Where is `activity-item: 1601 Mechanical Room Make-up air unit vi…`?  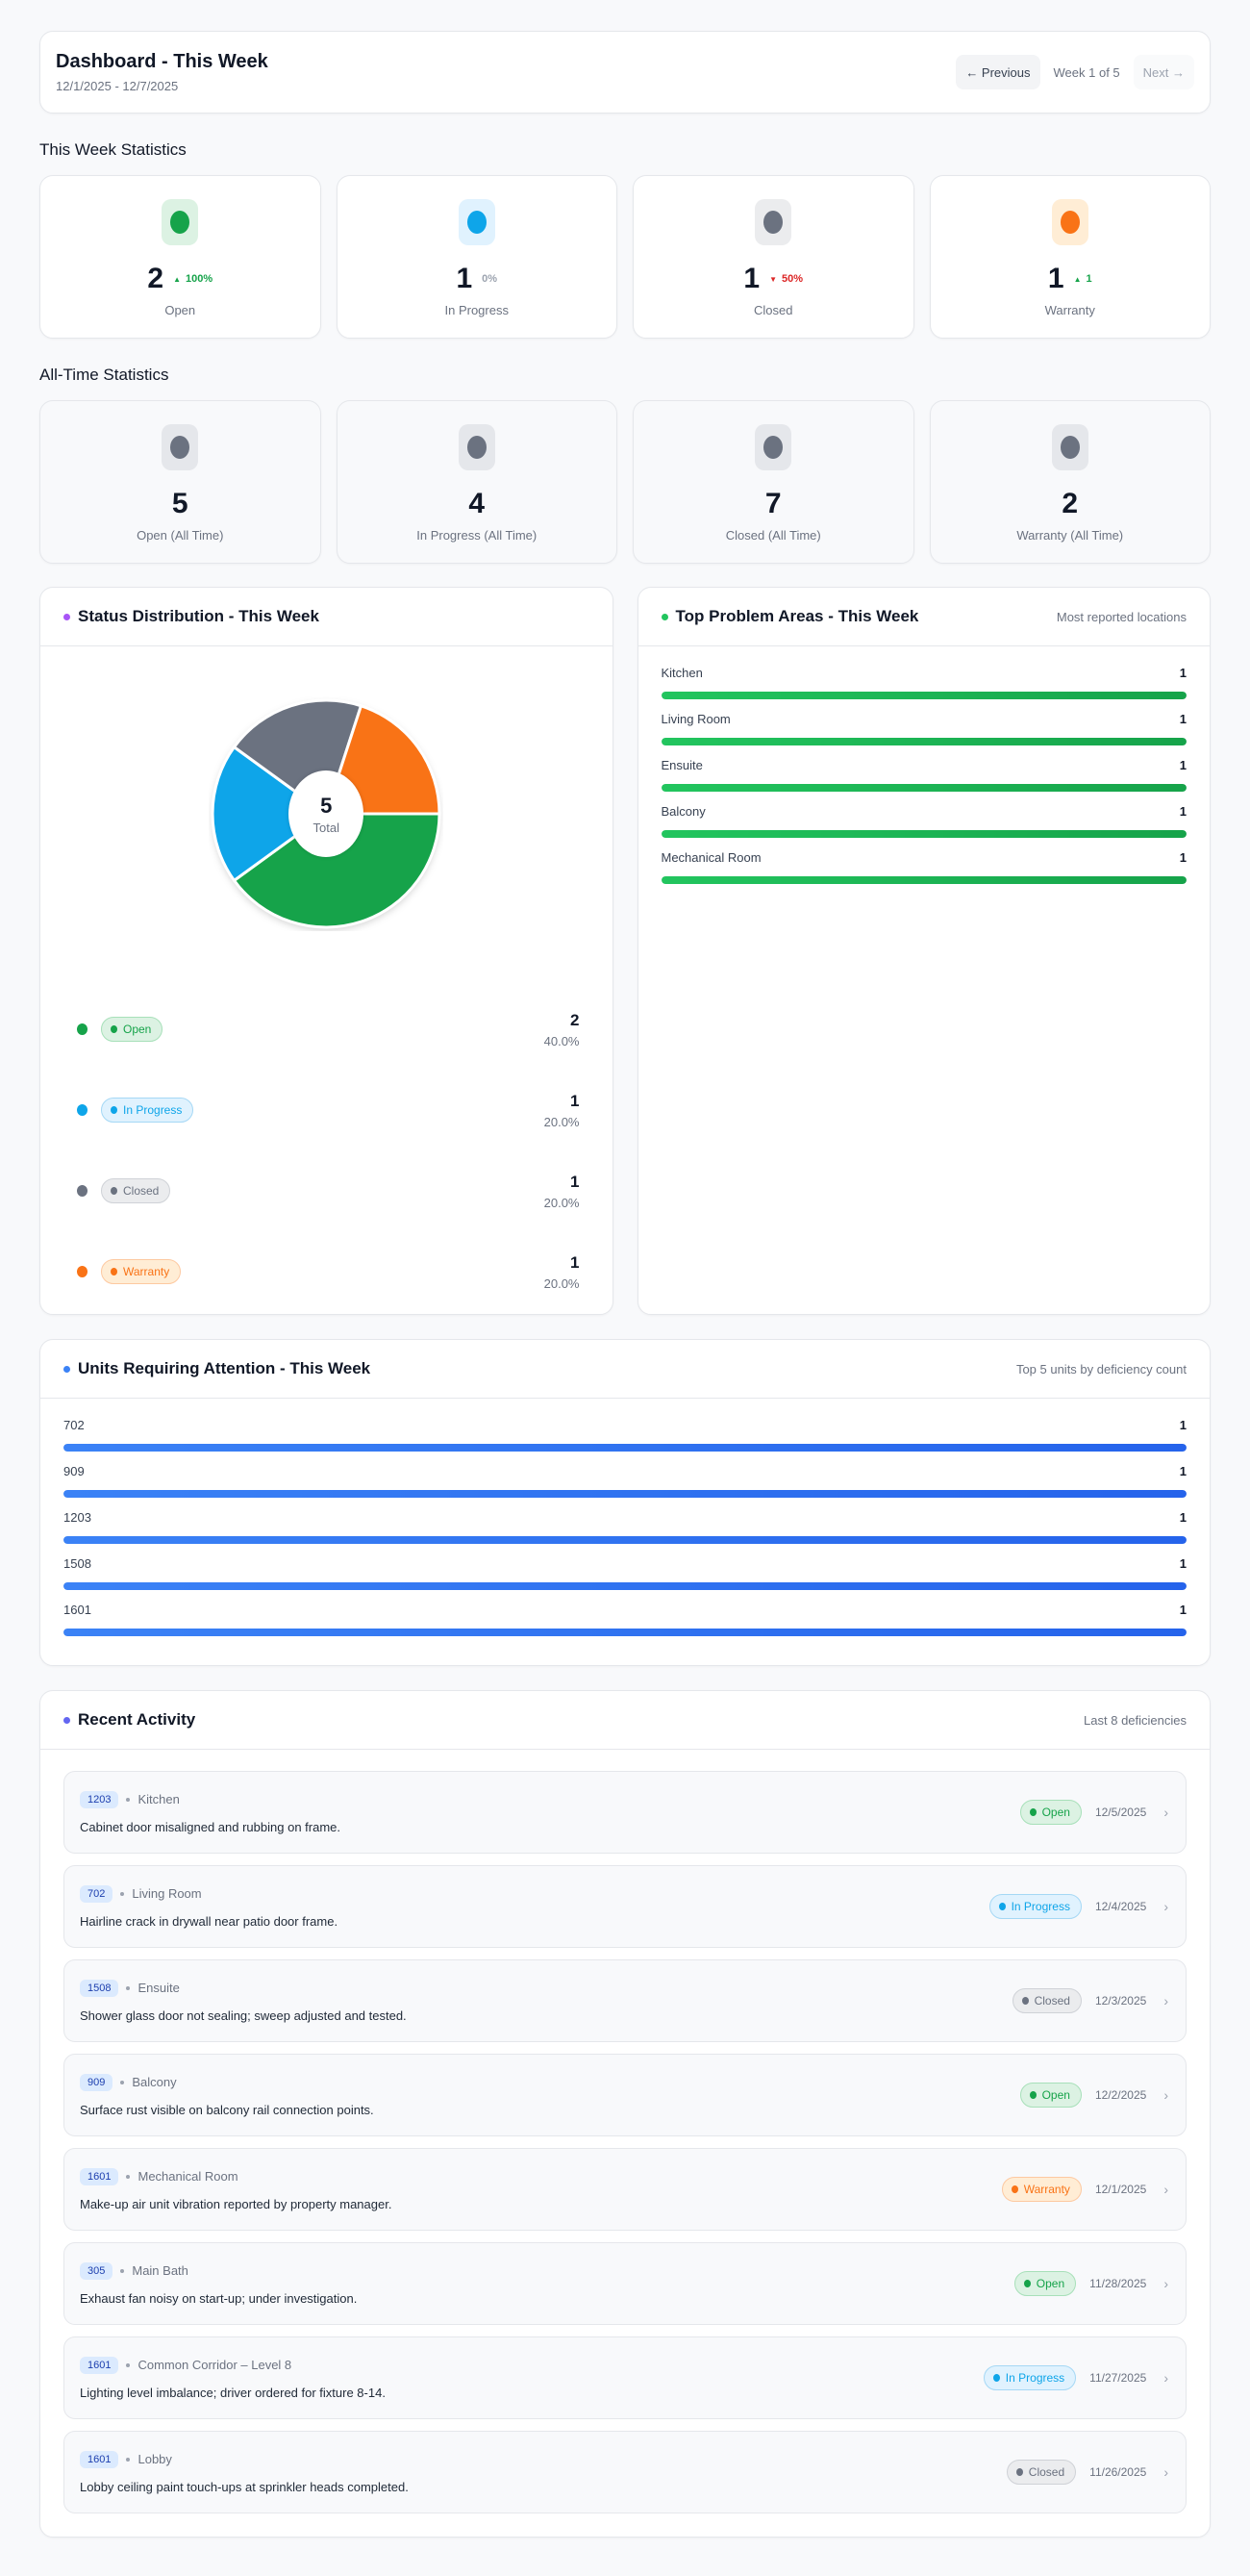 activity-item: 1601 Mechanical Room Make-up air unit vi… is located at coordinates (625, 2189).